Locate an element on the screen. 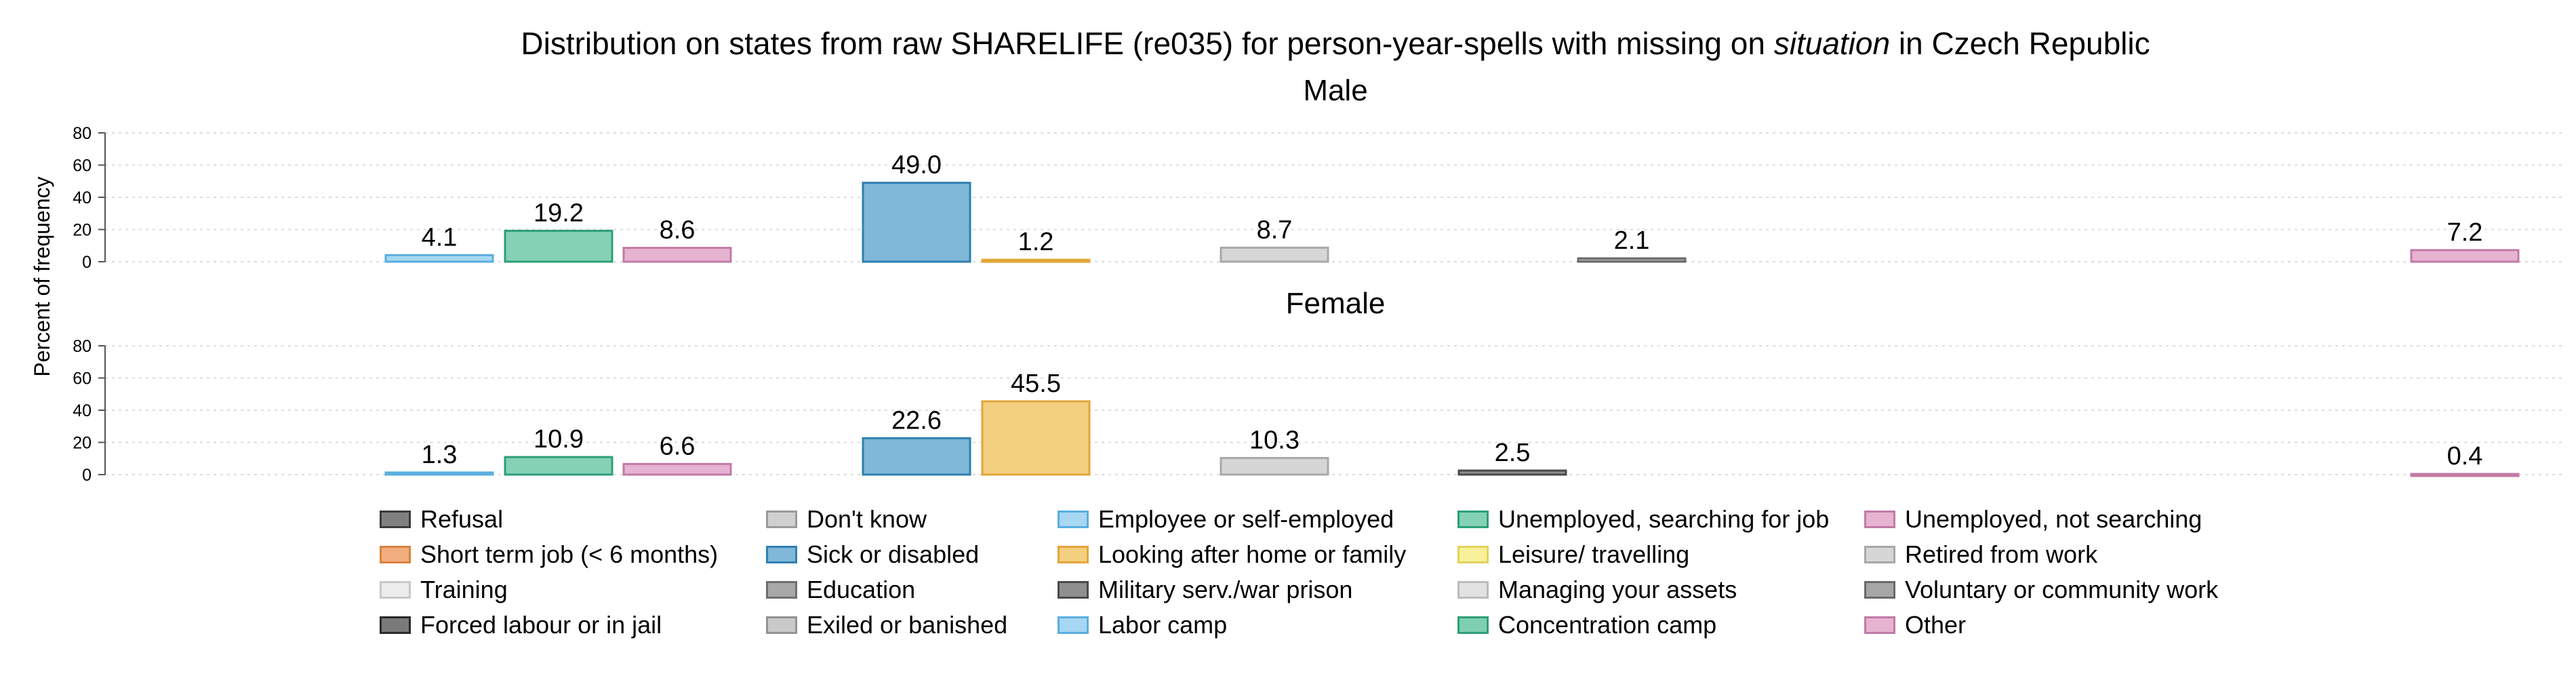  data-label: 0.4 is located at coordinates (2465, 456).